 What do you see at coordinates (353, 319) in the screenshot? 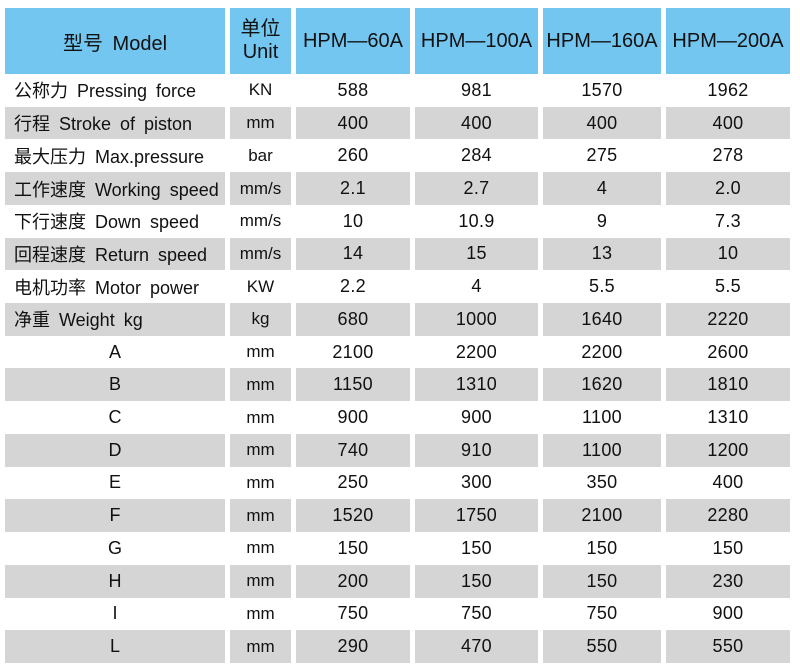
I see `row-value: 680` at bounding box center [353, 319].